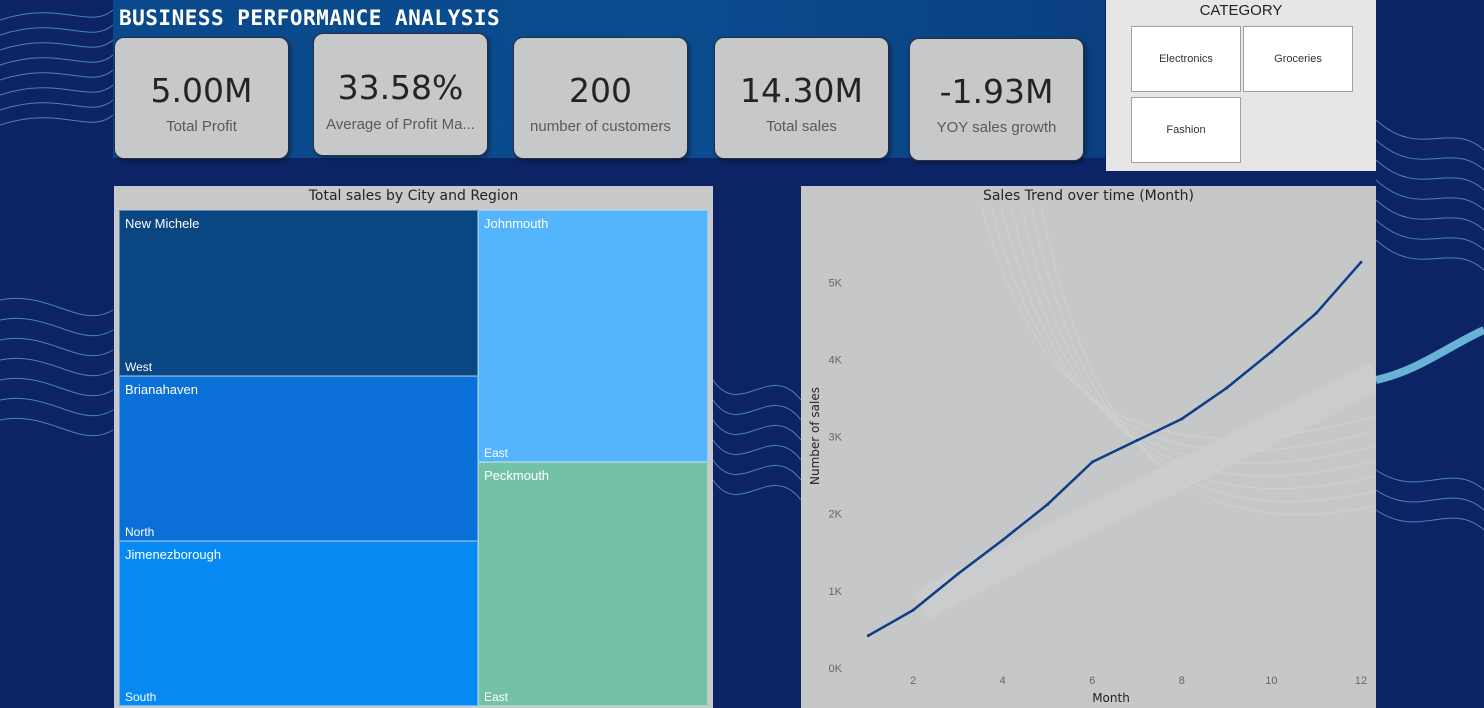  What do you see at coordinates (836, 669) in the screenshot?
I see `y-tick-label: 0K` at bounding box center [836, 669].